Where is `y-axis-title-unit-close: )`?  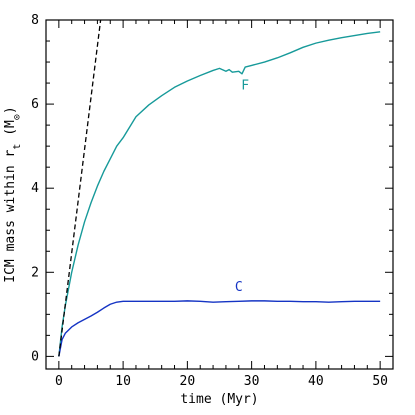 y-axis-title-unit-close: ) is located at coordinates (10, 110).